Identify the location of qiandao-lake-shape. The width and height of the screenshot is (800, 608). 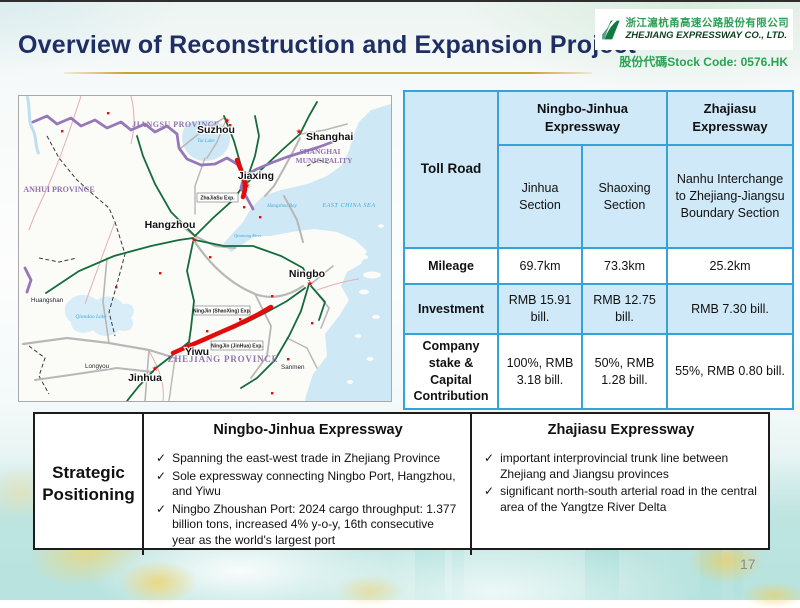
(99, 315).